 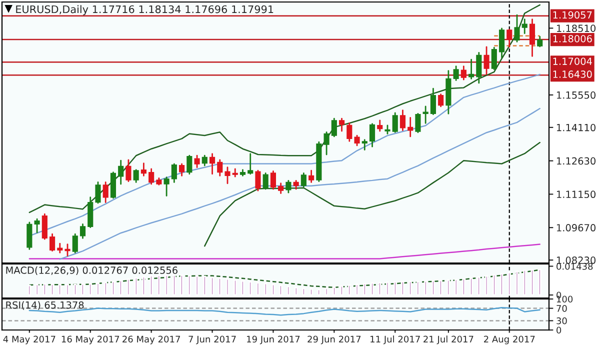 What do you see at coordinates (395, 340) in the screenshot?
I see `x-tick-label: 11 Jul 2017` at bounding box center [395, 340].